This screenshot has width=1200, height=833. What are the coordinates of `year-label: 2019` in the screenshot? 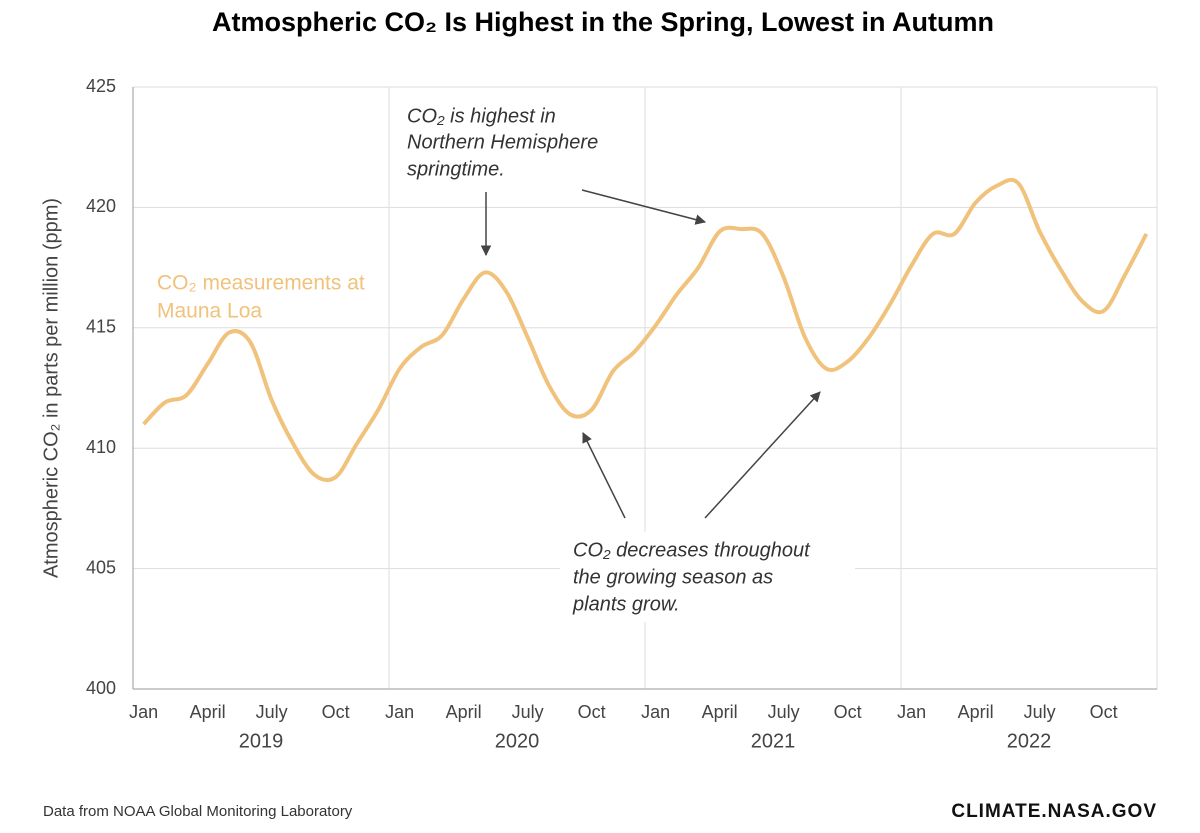 It's located at (261, 741).